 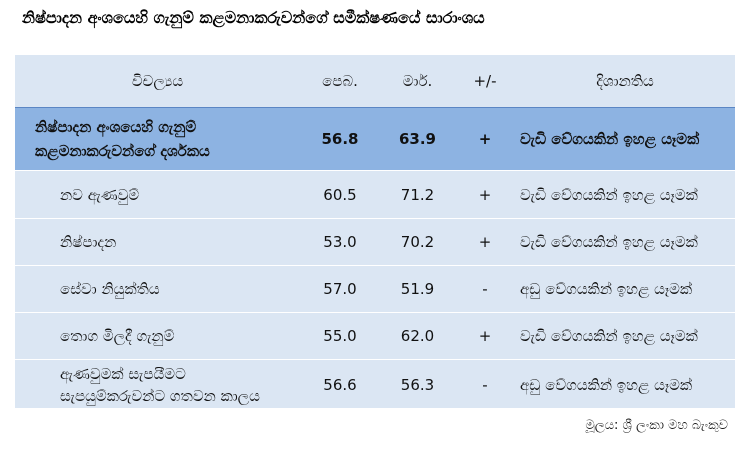 I want to click on row-mar: 63.9, so click(x=417, y=139).